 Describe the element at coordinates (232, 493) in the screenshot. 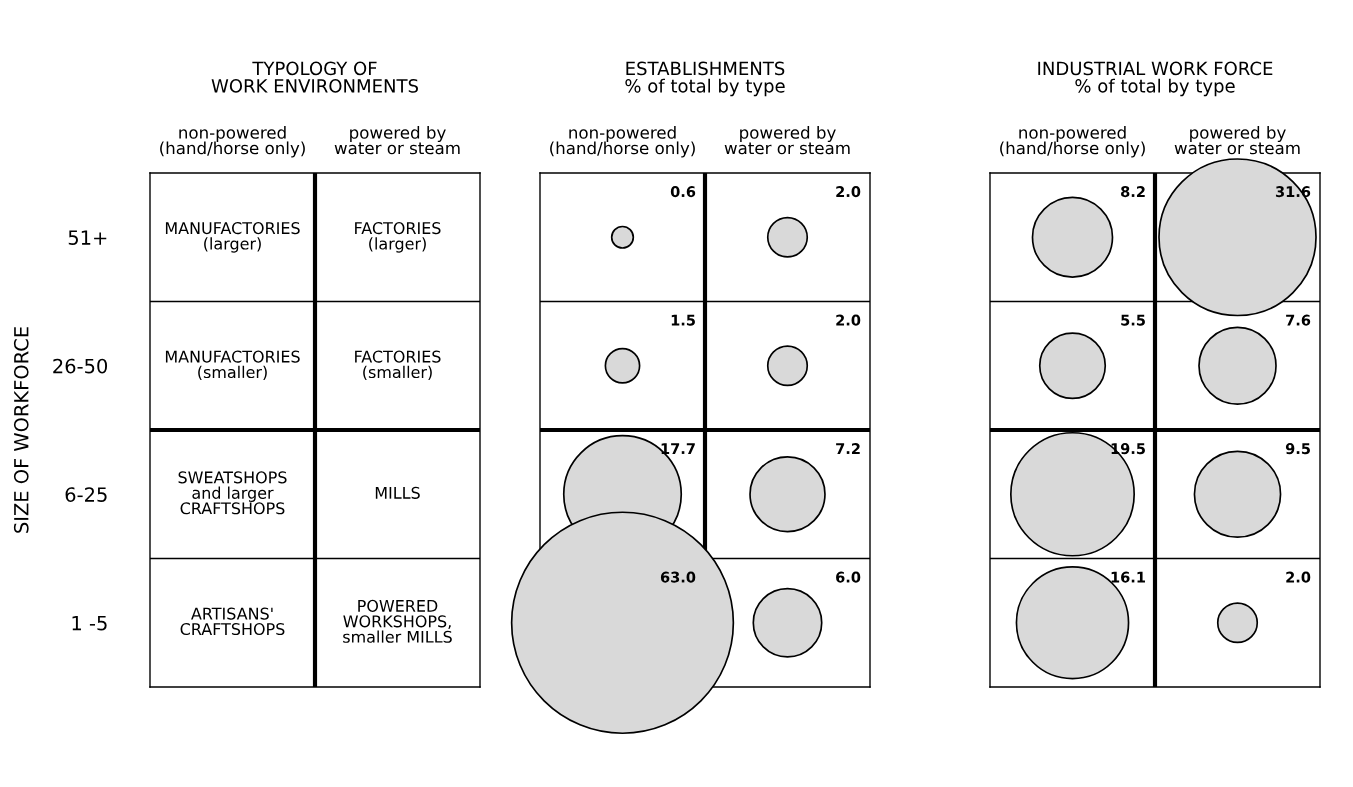

I see `text: SWEATSHOPS and larger CRAFTSHOPS` at that location.